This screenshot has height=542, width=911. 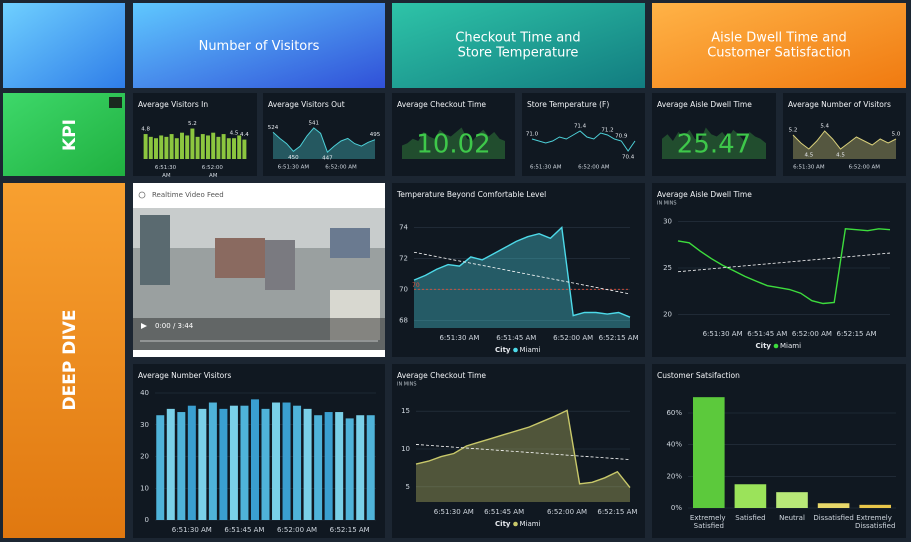 What do you see at coordinates (188, 195) in the screenshot?
I see `video-title: Realtime Video Feed` at bounding box center [188, 195].